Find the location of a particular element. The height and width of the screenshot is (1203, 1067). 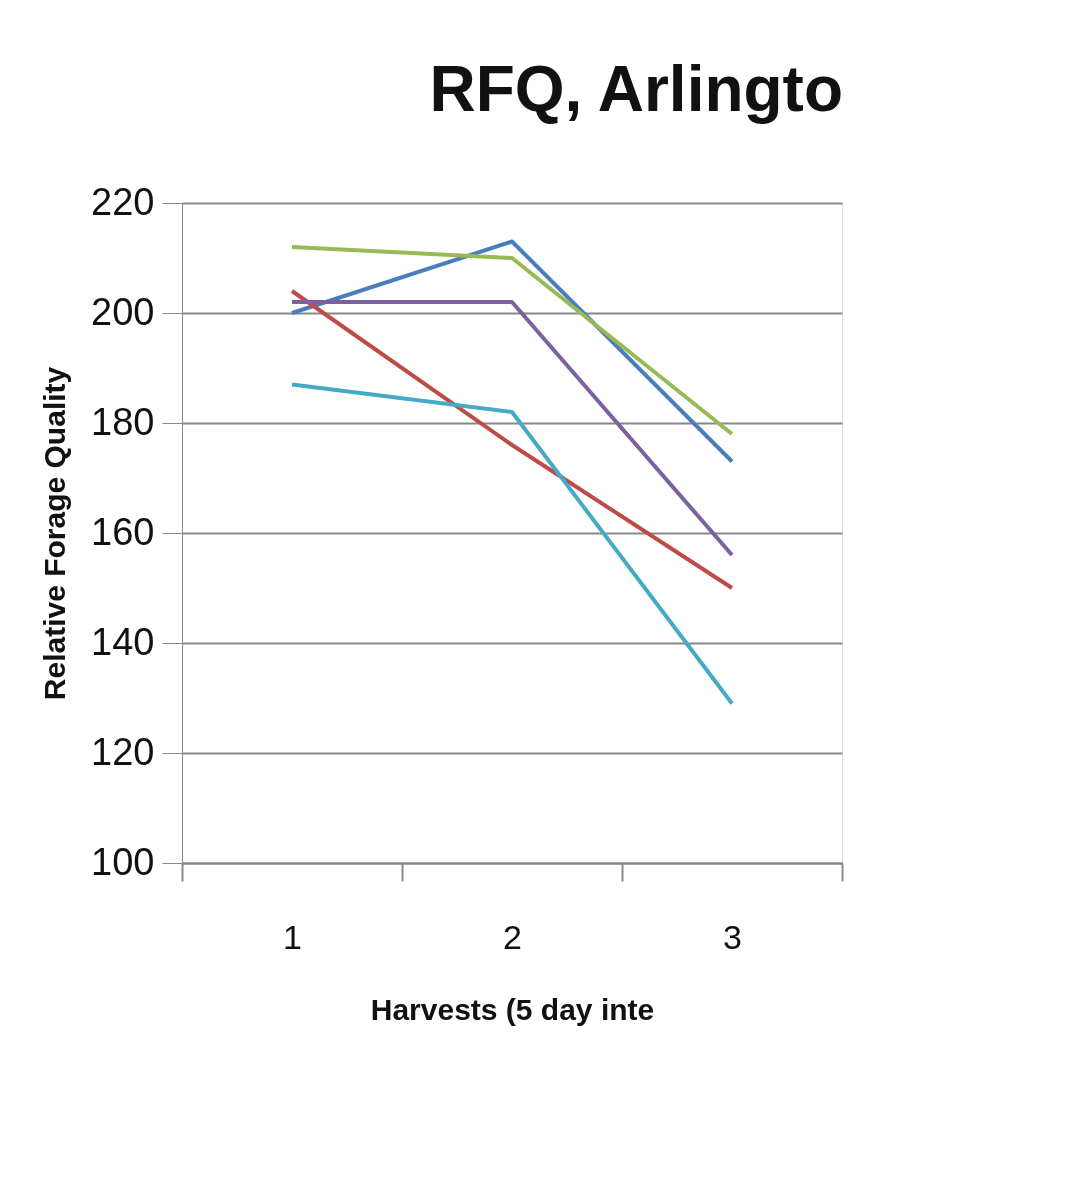

x-tick-label: 2 is located at coordinates (512, 936).